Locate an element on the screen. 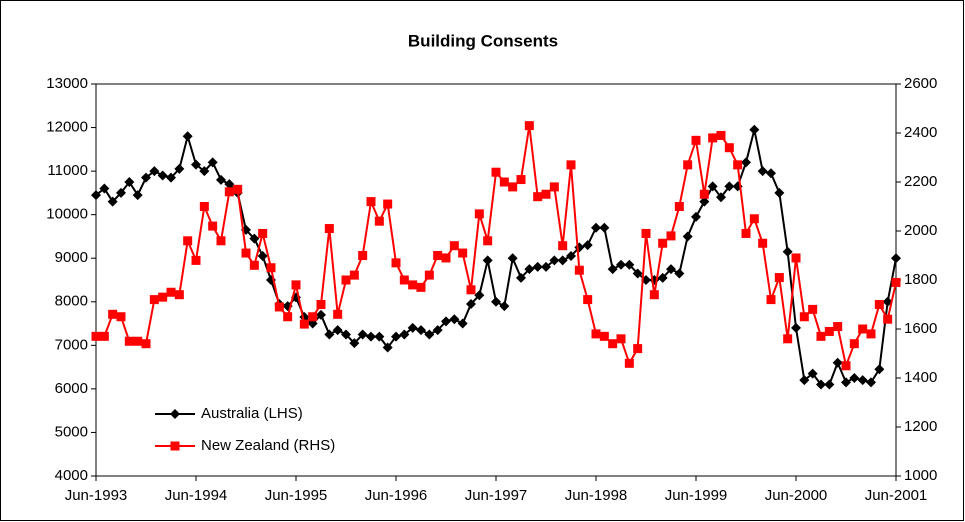  x-tick-label: Jun-1996 is located at coordinates (396, 495).